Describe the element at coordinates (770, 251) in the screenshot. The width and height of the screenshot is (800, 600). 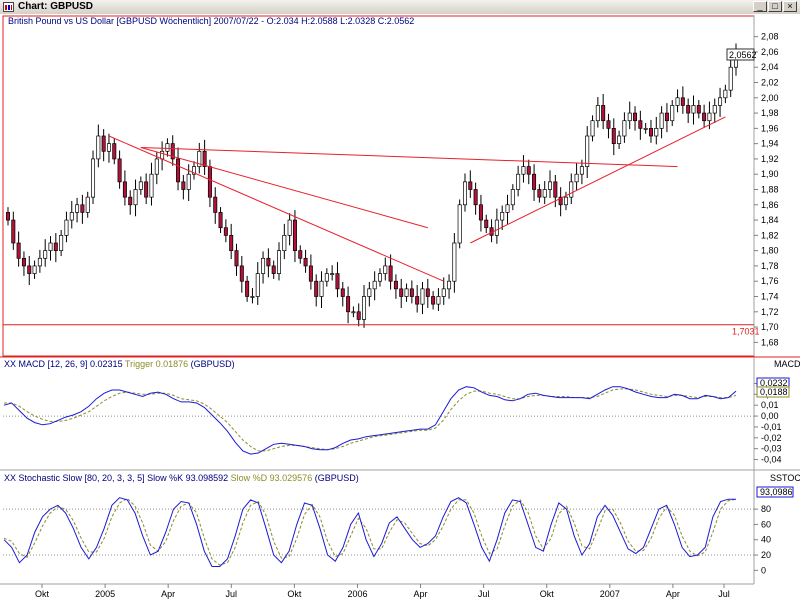
I see `price-y-tick-label: 1,80` at that location.